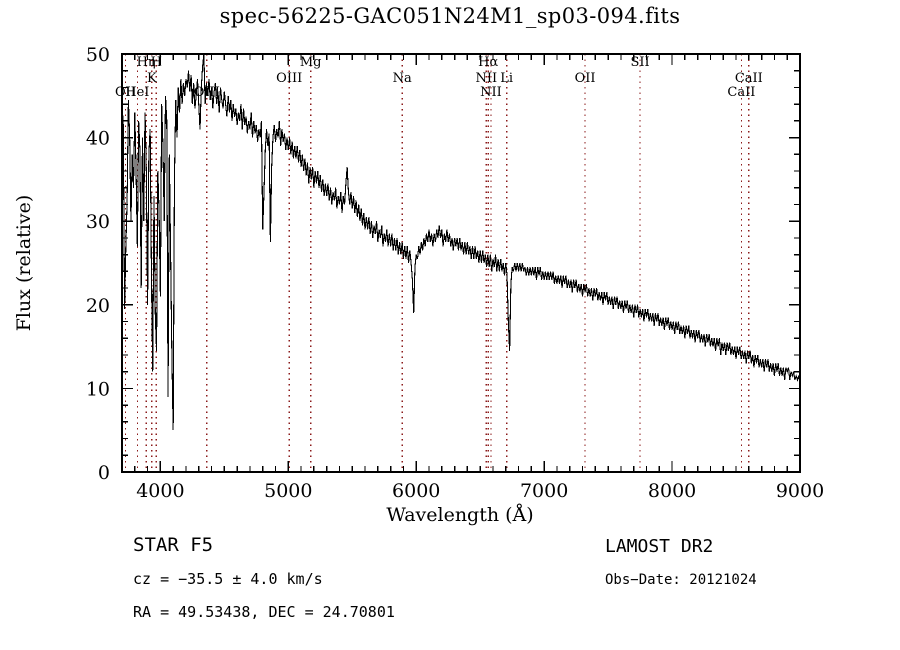 The height and width of the screenshot is (650, 900). Describe the element at coordinates (24, 263) in the screenshot. I see `y-axis-label: Flux (relative)` at that location.